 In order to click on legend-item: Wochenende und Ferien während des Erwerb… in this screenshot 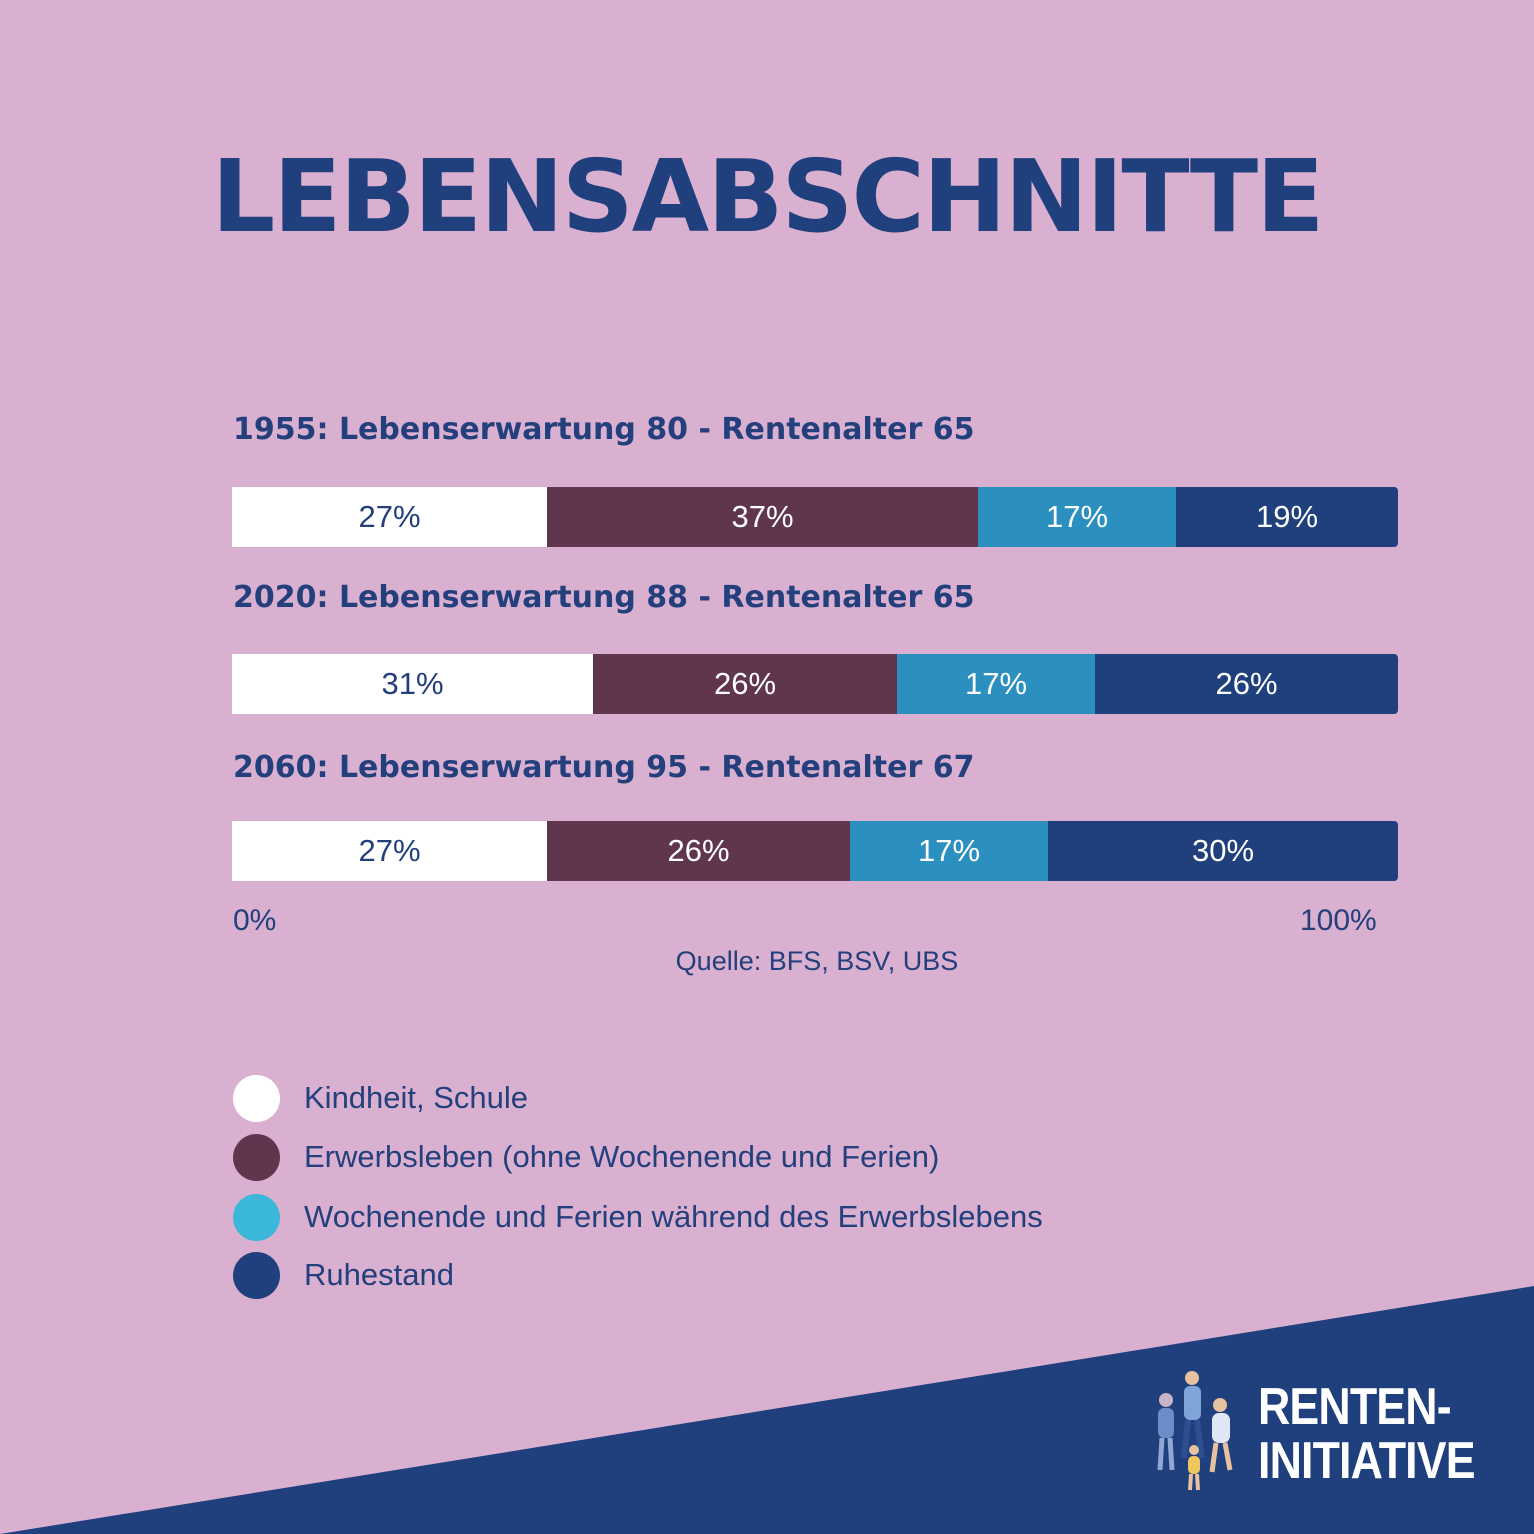, I will do `click(638, 1217)`.